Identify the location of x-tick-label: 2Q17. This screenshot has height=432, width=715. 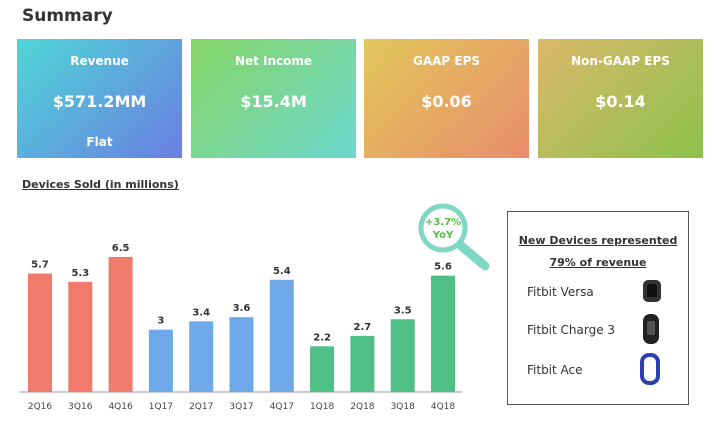
(201, 407).